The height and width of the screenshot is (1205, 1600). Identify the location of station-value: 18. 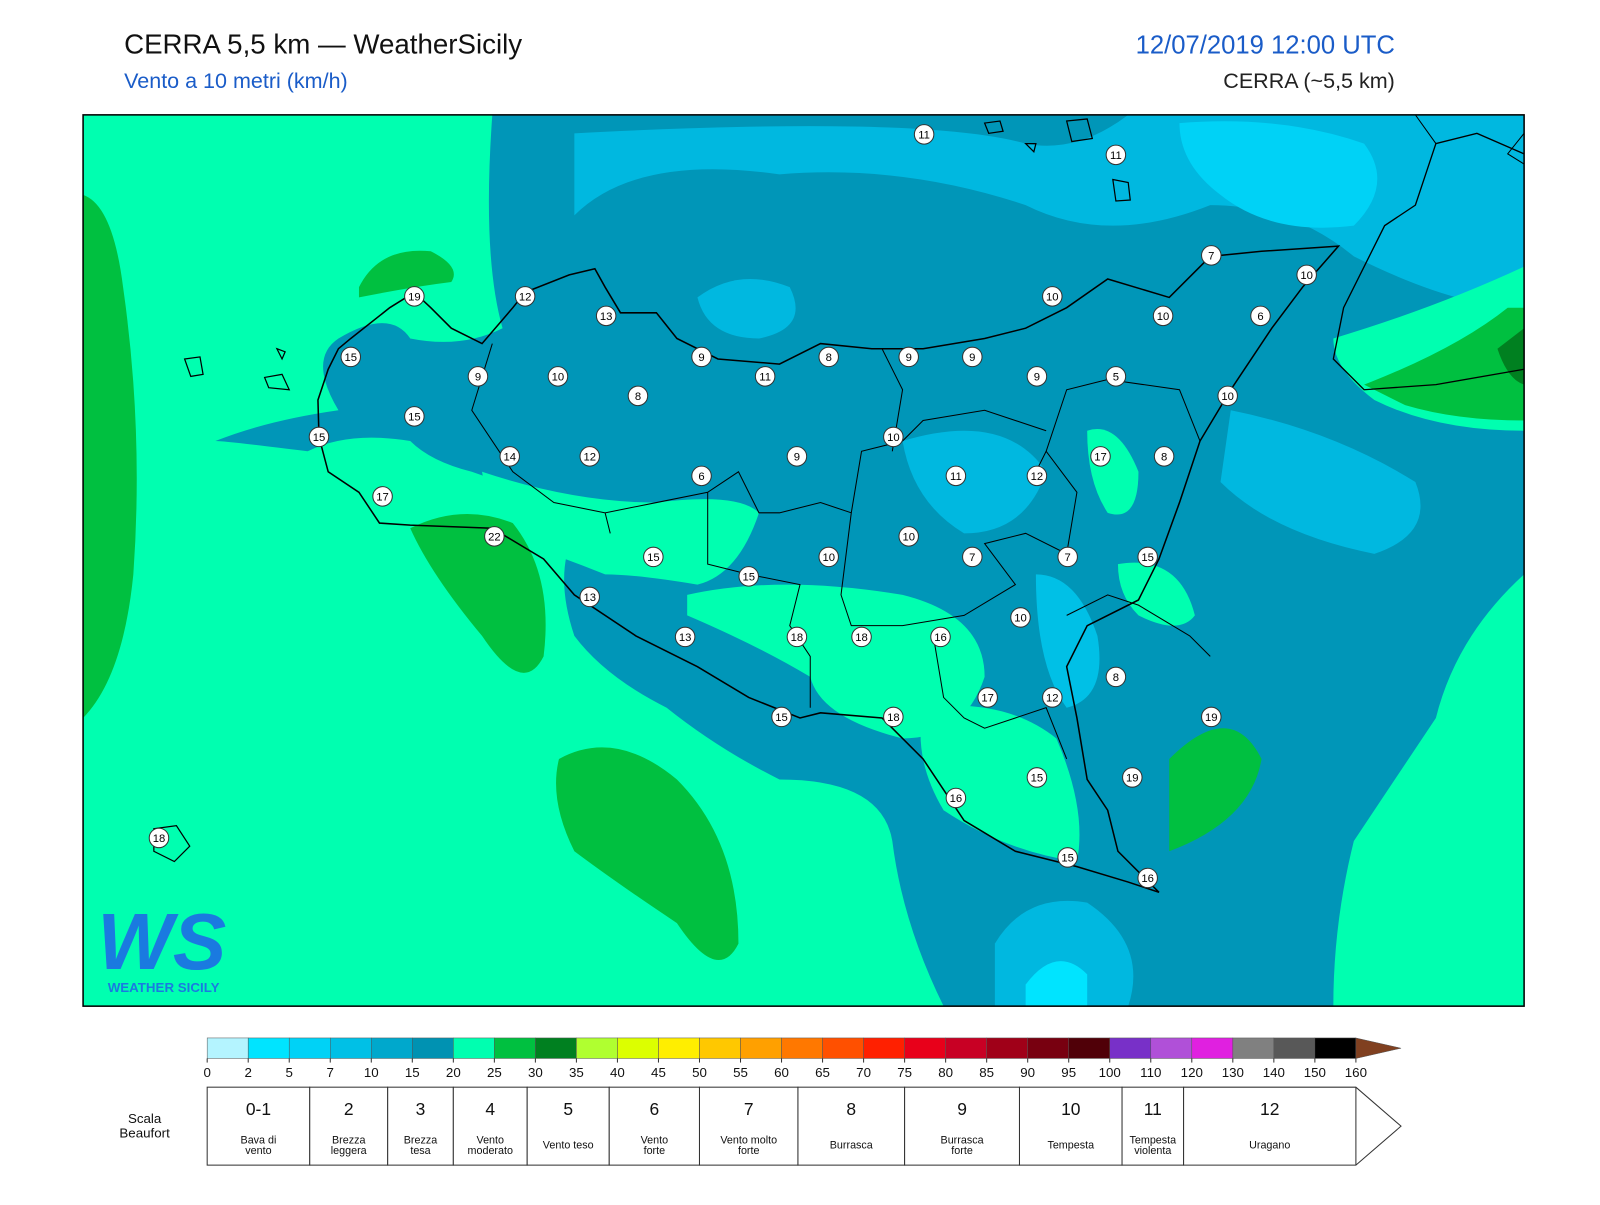
(893, 718).